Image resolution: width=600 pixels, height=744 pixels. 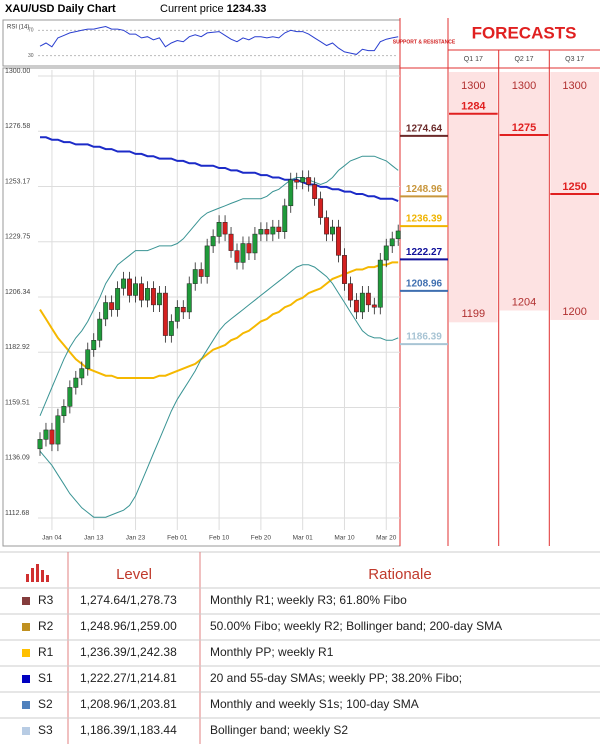 What do you see at coordinates (424, 219) in the screenshot?
I see `level-label: 1236.39` at bounding box center [424, 219].